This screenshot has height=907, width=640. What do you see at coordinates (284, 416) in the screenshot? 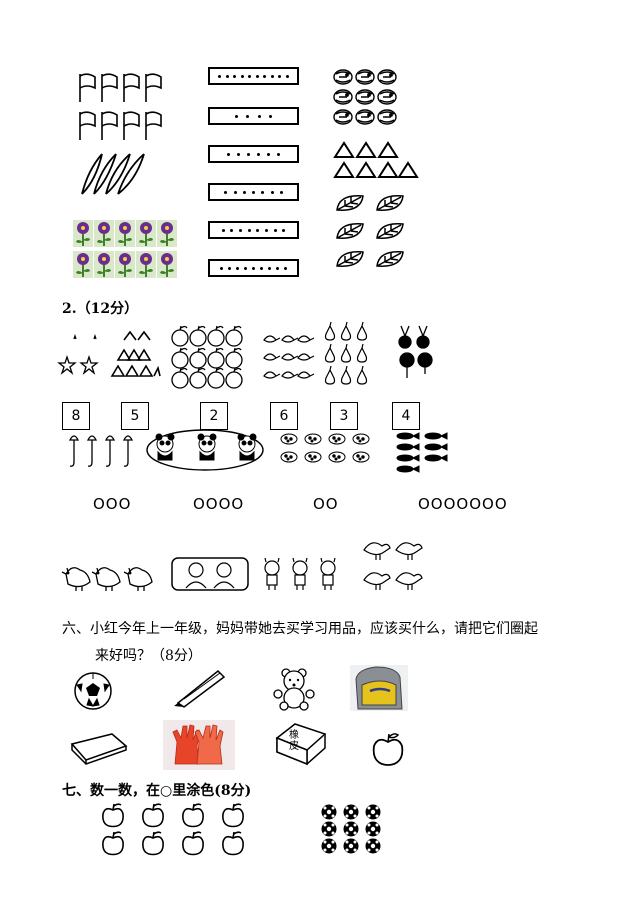
I see `number-box-4: 6` at bounding box center [284, 416].